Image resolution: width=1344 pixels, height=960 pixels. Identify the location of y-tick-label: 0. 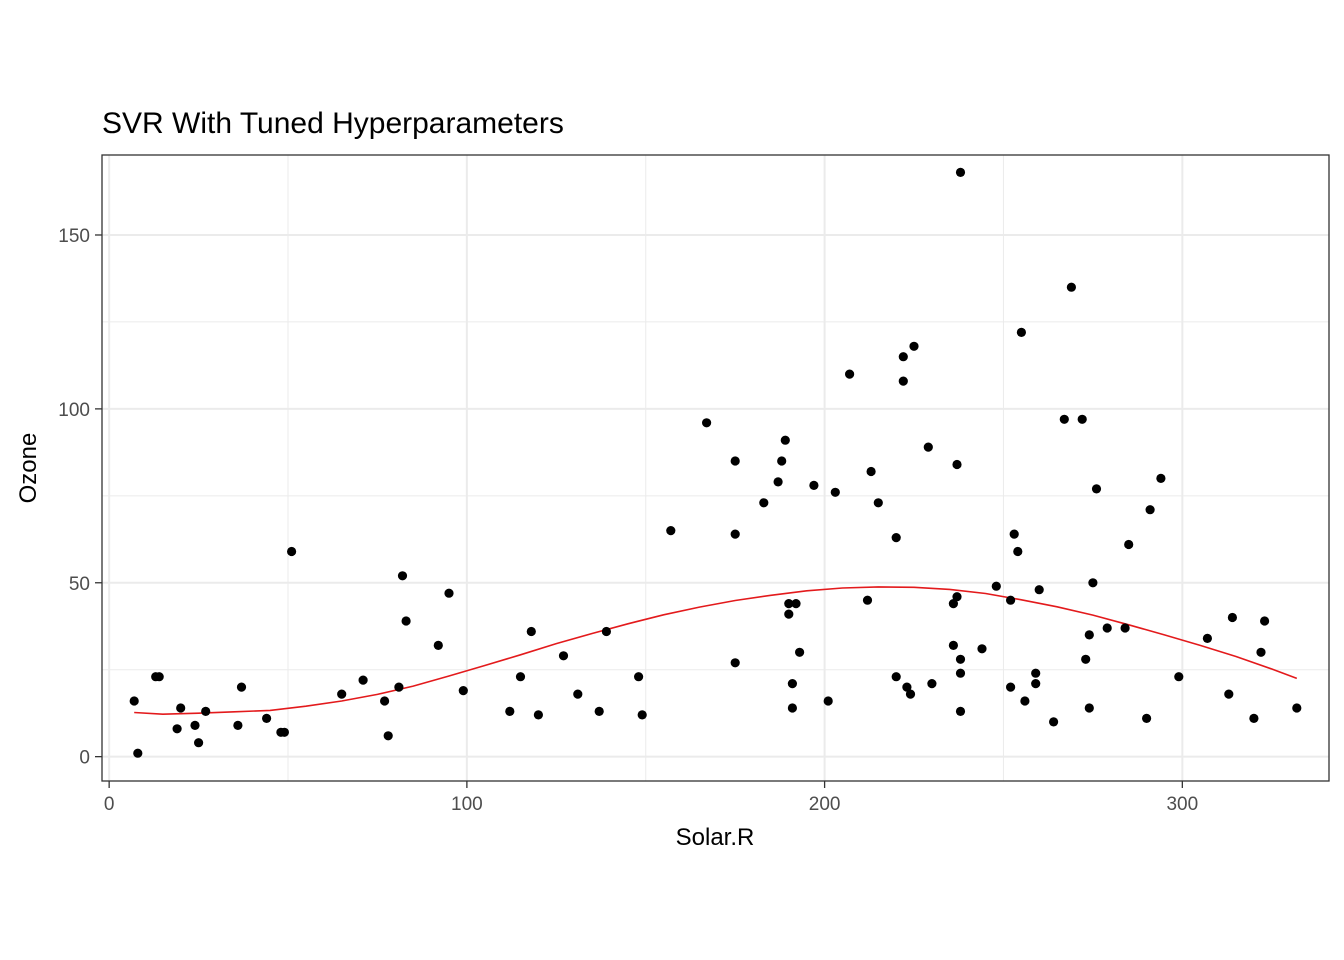
(84, 758).